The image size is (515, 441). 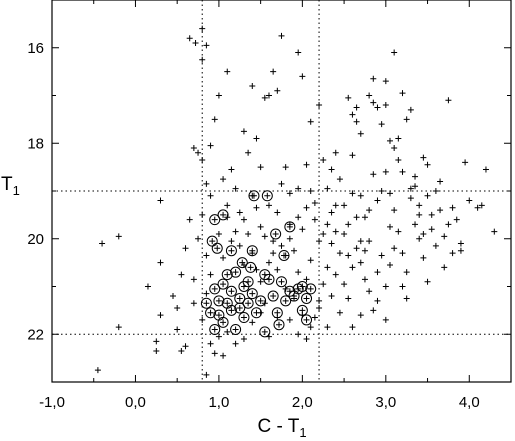 What do you see at coordinates (278, 426) in the screenshot?
I see `x-axis-title-text: C - T` at bounding box center [278, 426].